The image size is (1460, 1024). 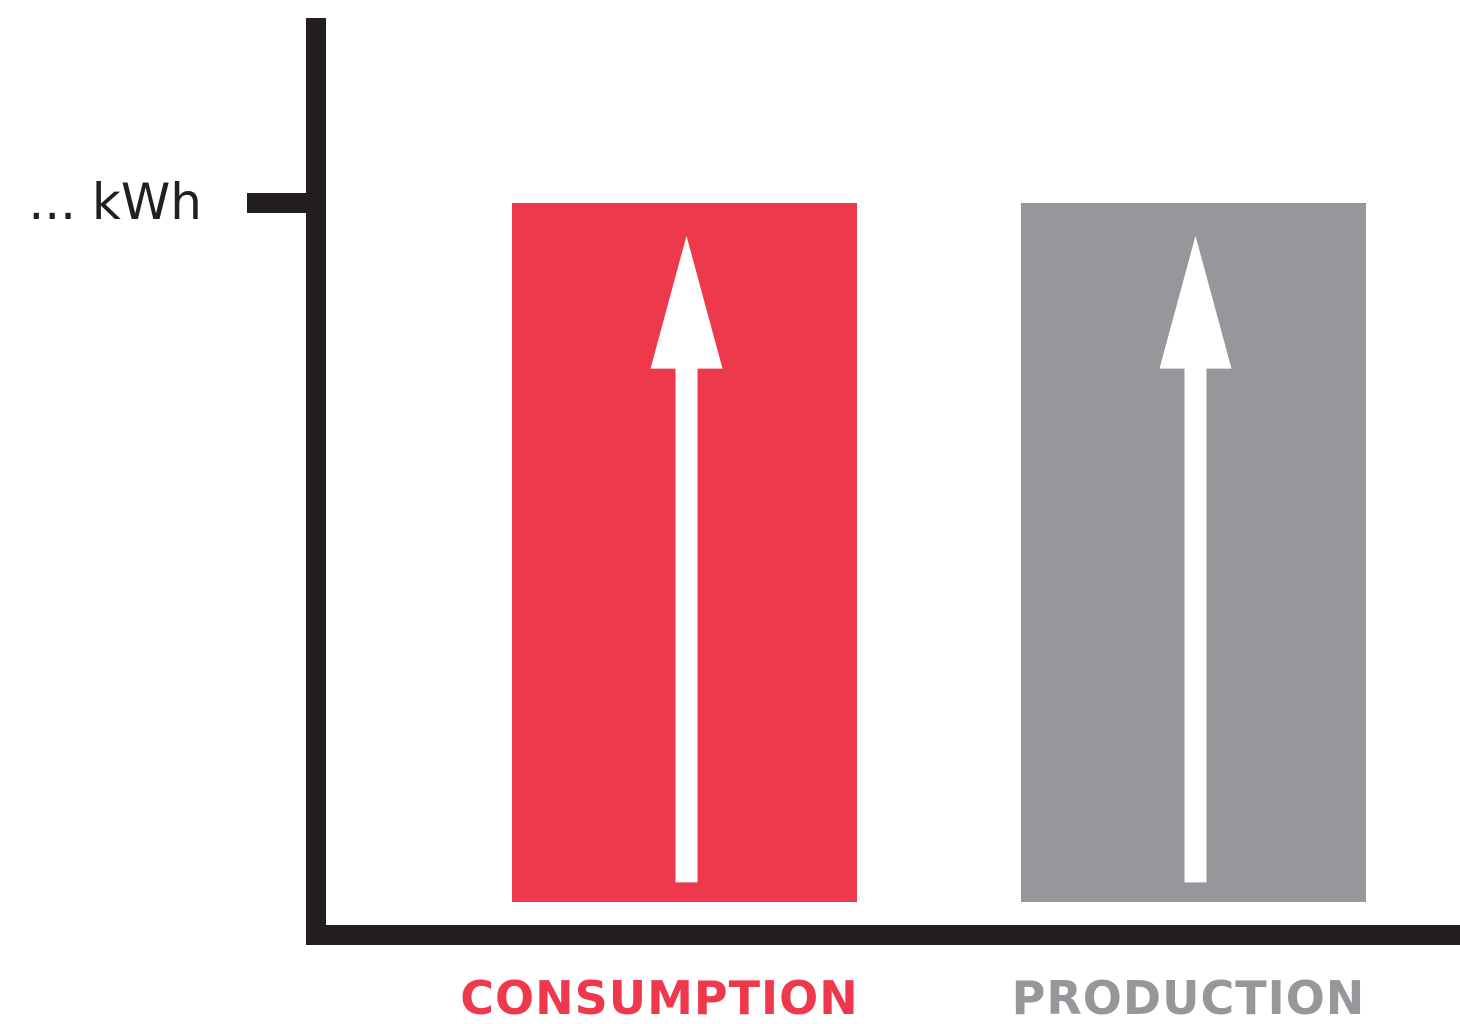 What do you see at coordinates (913, 997) in the screenshot?
I see `category-labels: CONSUMPTION PRODUCTION` at bounding box center [913, 997].